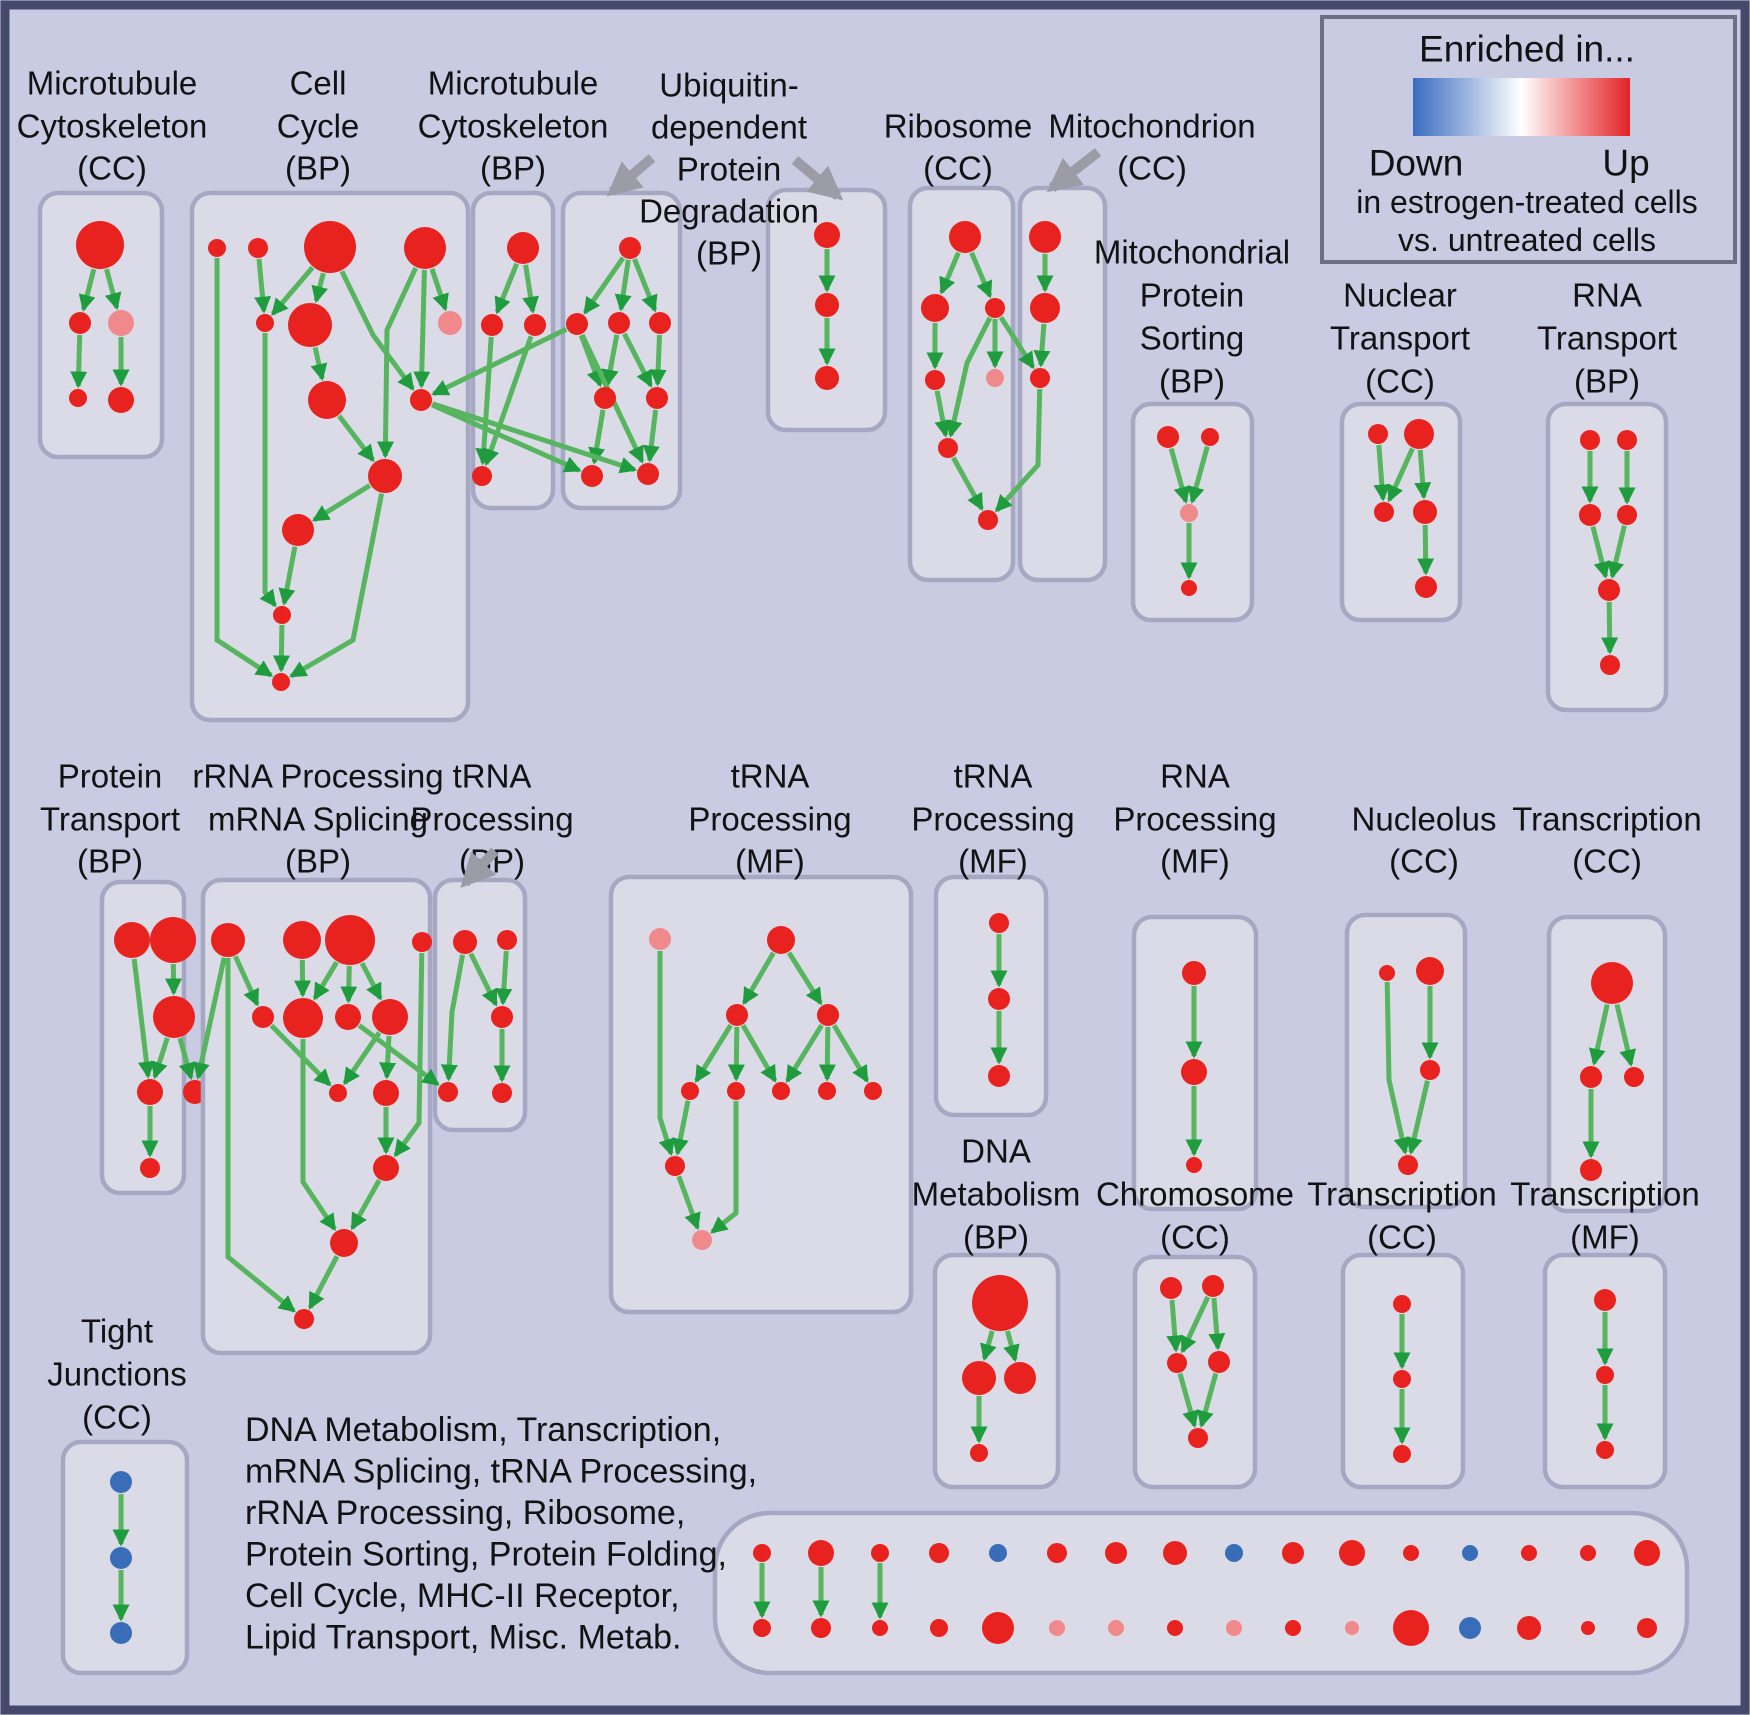  I want to click on node-r1, so click(228, 940).